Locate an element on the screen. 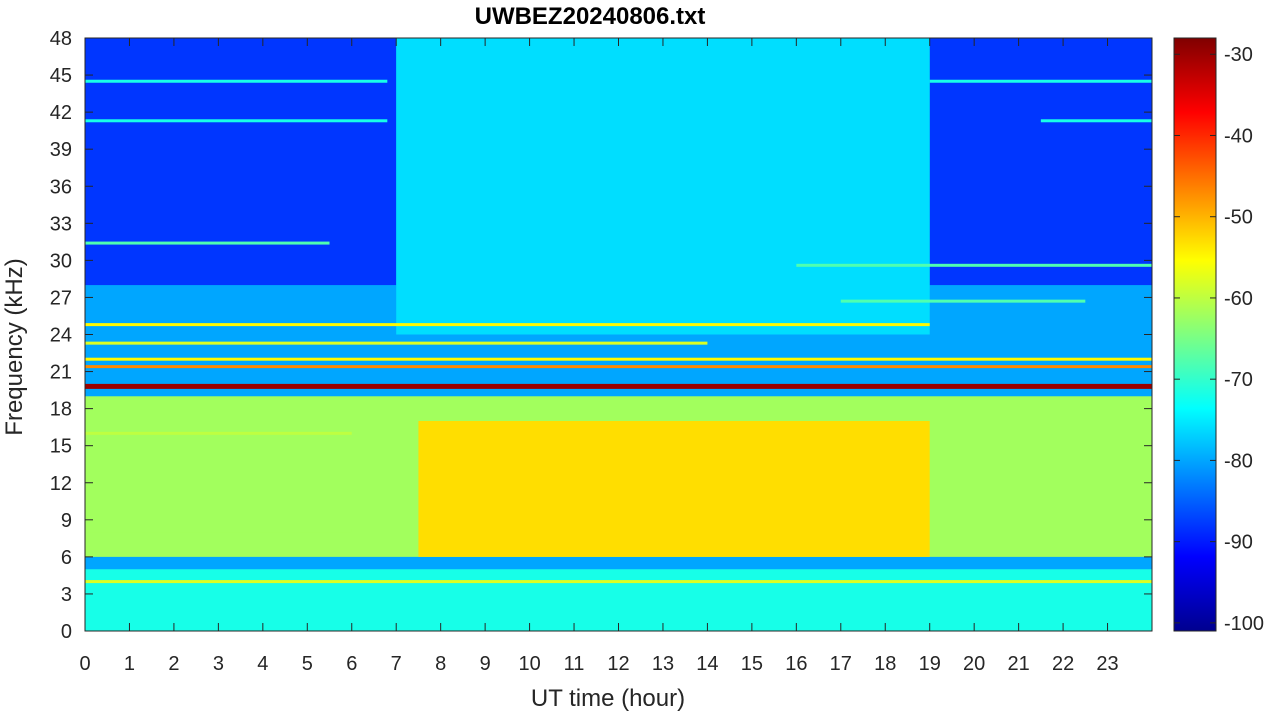  x-tick-label: 18 is located at coordinates (885, 664).